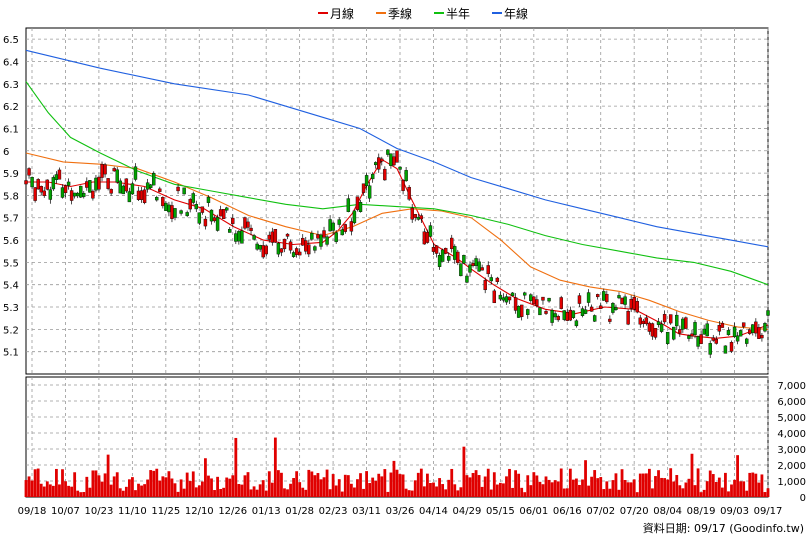 The image size is (808, 540). Describe the element at coordinates (11, 107) in the screenshot. I see `price-tick-label: 6.2` at that location.